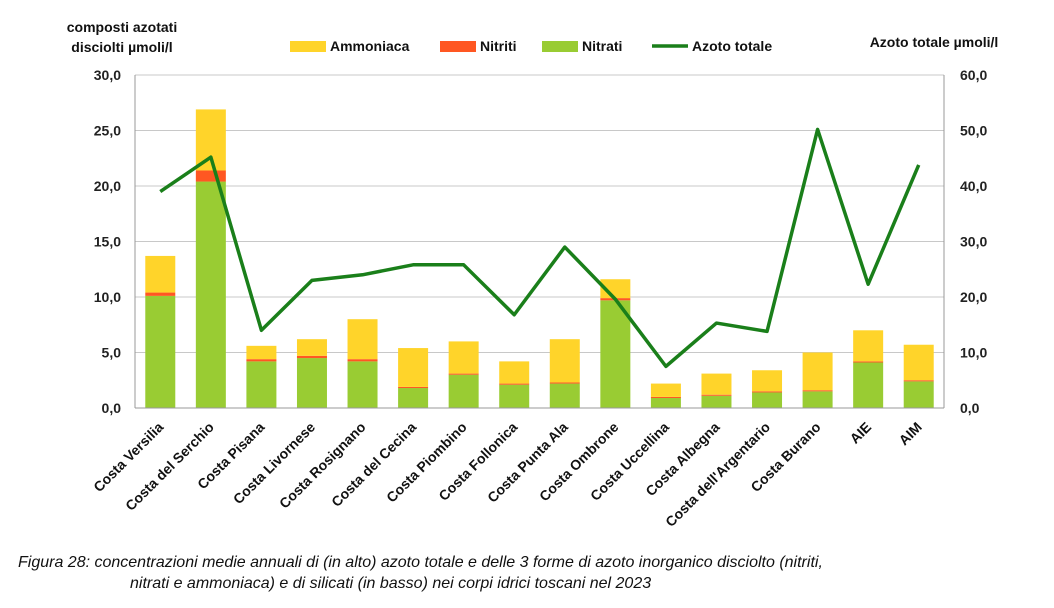 The width and height of the screenshot is (1054, 608). What do you see at coordinates (112, 408) in the screenshot?
I see `left-tick-label: 0,0` at bounding box center [112, 408].